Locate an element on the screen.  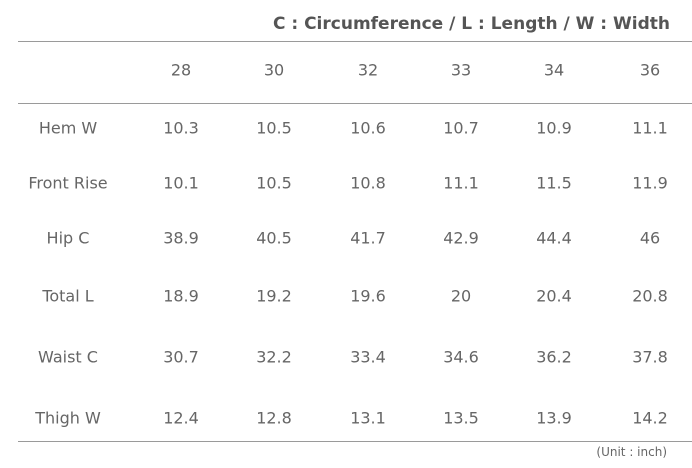
row-label: Thigh W is located at coordinates (68, 418).